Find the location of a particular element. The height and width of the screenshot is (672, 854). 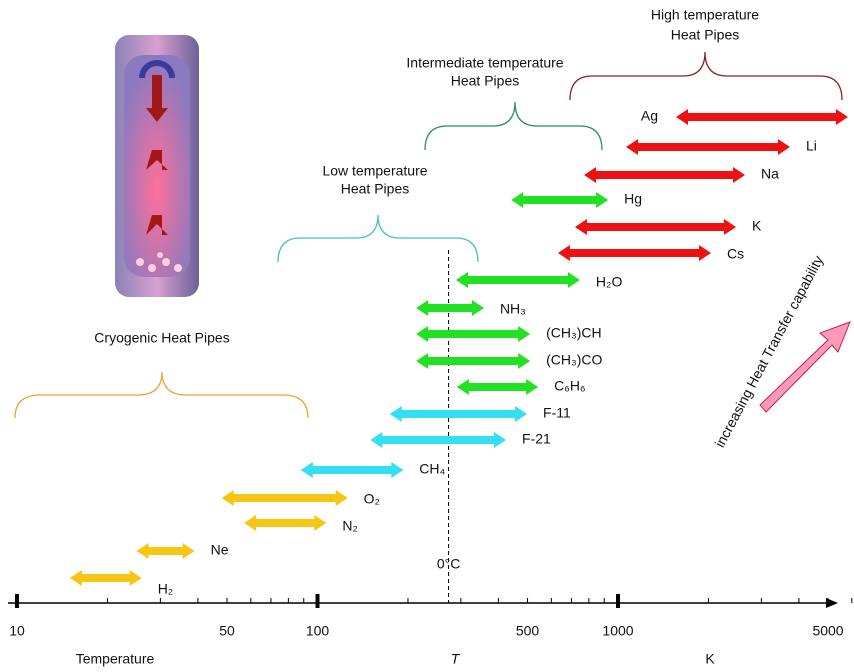

range-label: K is located at coordinates (757, 226).